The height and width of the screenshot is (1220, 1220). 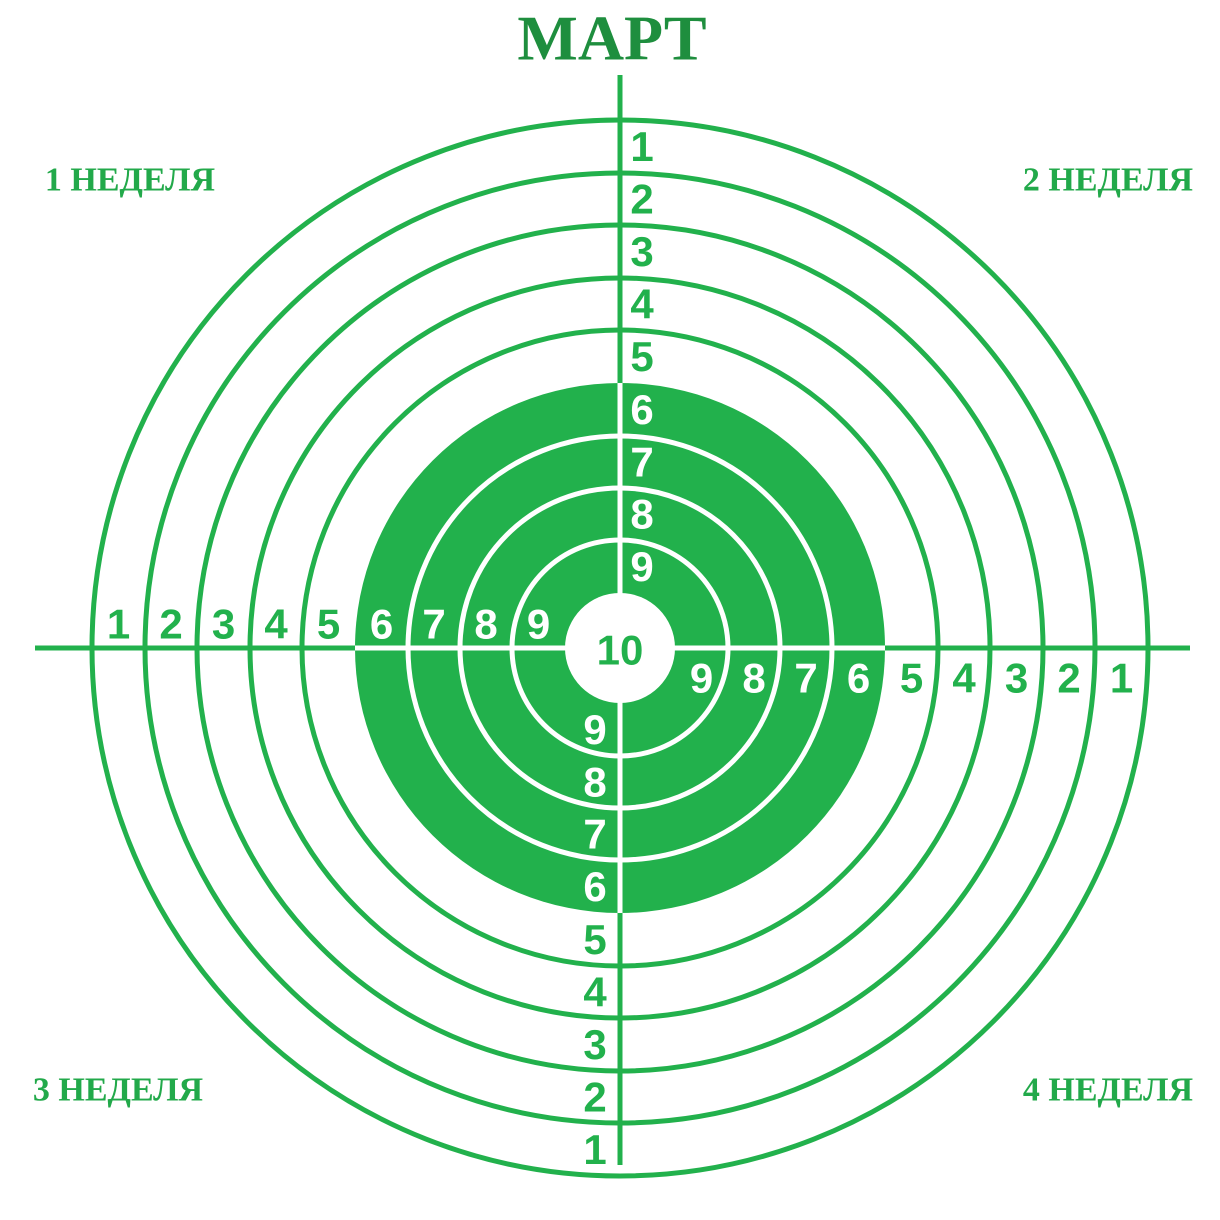 I want to click on week-label: 2 НЕДЕЛЯ, so click(x=1108, y=180).